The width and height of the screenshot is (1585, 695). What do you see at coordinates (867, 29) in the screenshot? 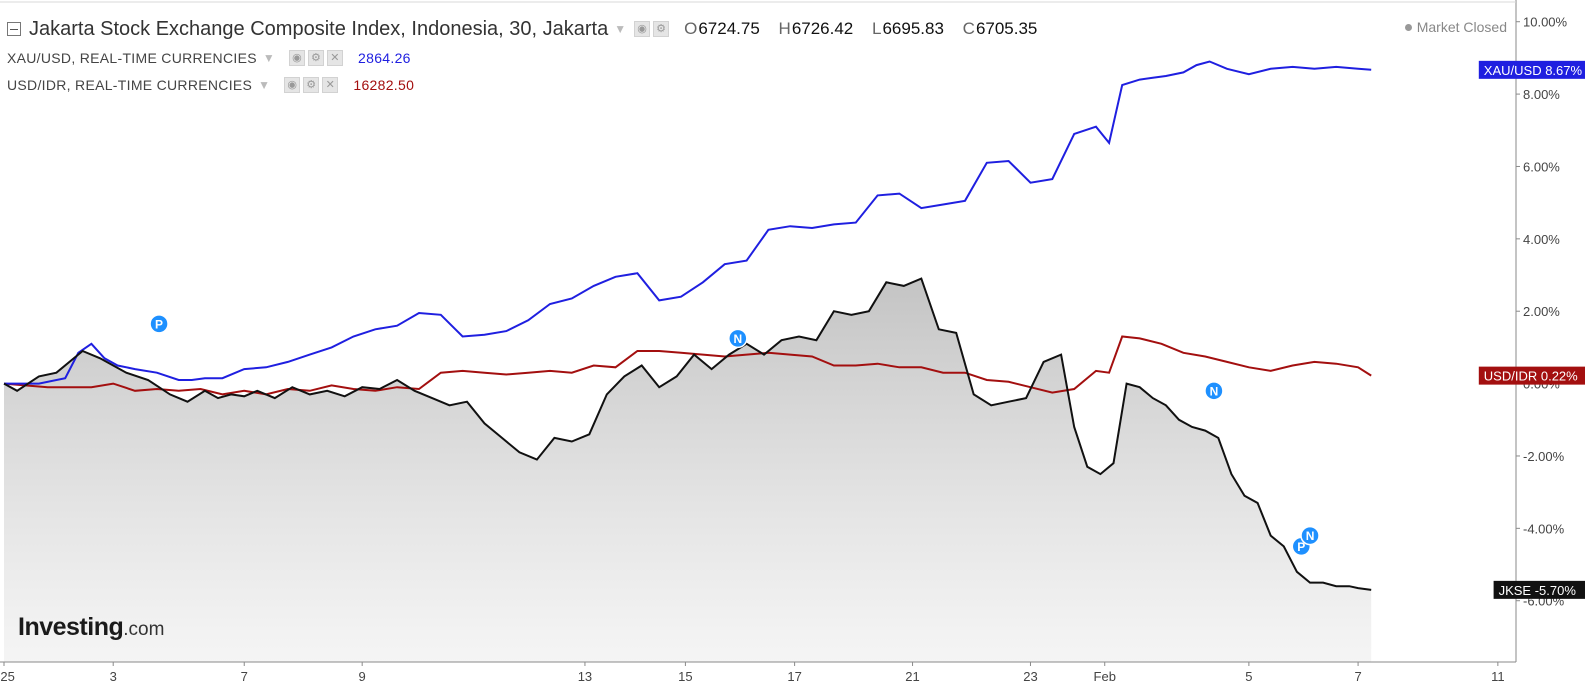
I see `ohlc-readout: O6724.75 H6726.42 L6695.83 C6705.35` at bounding box center [867, 29].